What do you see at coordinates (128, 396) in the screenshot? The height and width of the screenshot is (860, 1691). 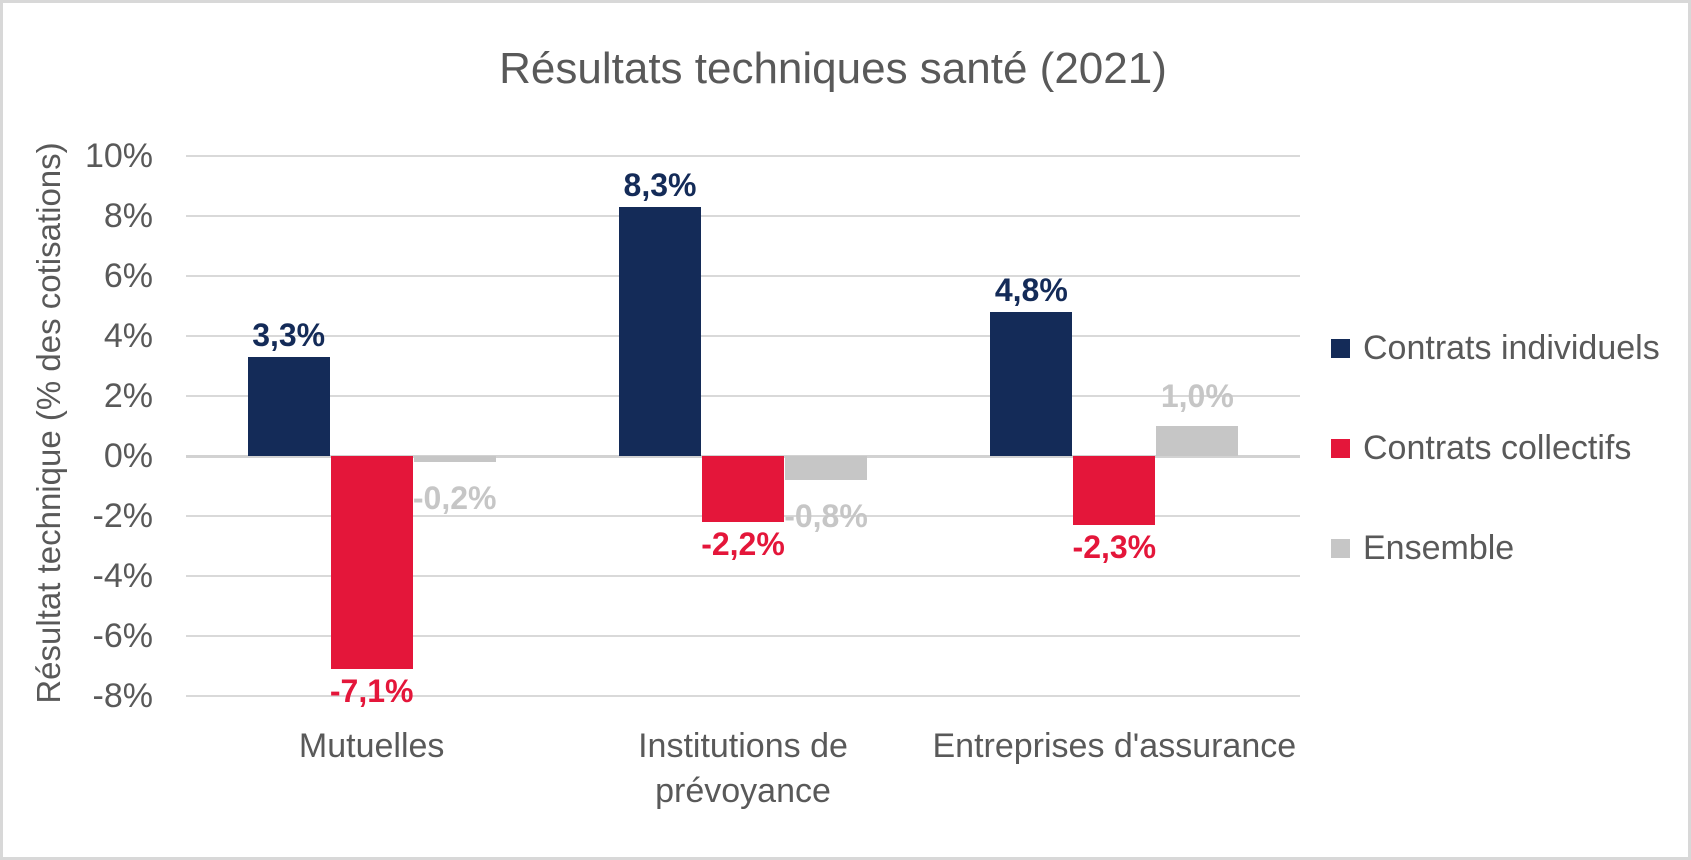 I see `y-tick-label: 2%` at bounding box center [128, 396].